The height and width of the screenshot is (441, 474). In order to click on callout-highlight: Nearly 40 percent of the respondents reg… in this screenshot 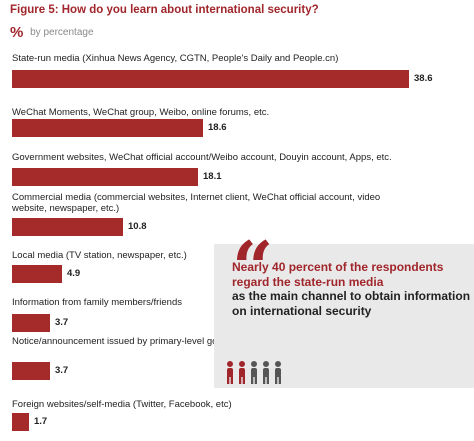, I will do `click(338, 274)`.